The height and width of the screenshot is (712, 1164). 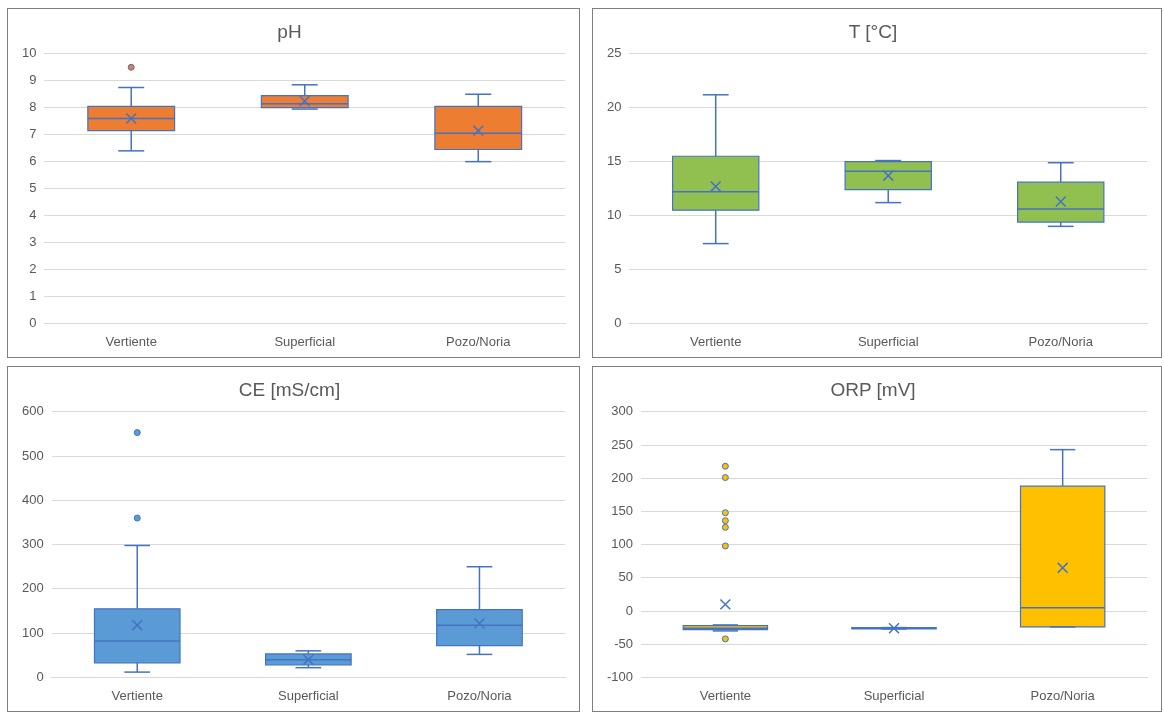 I want to click on y-tick-label: 250, so click(x=622, y=444).